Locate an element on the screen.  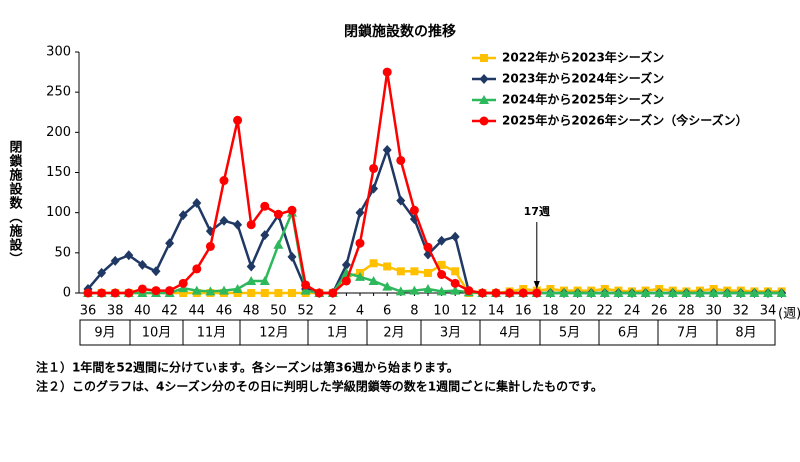
y-tick-label: 0 is located at coordinates (67, 293).